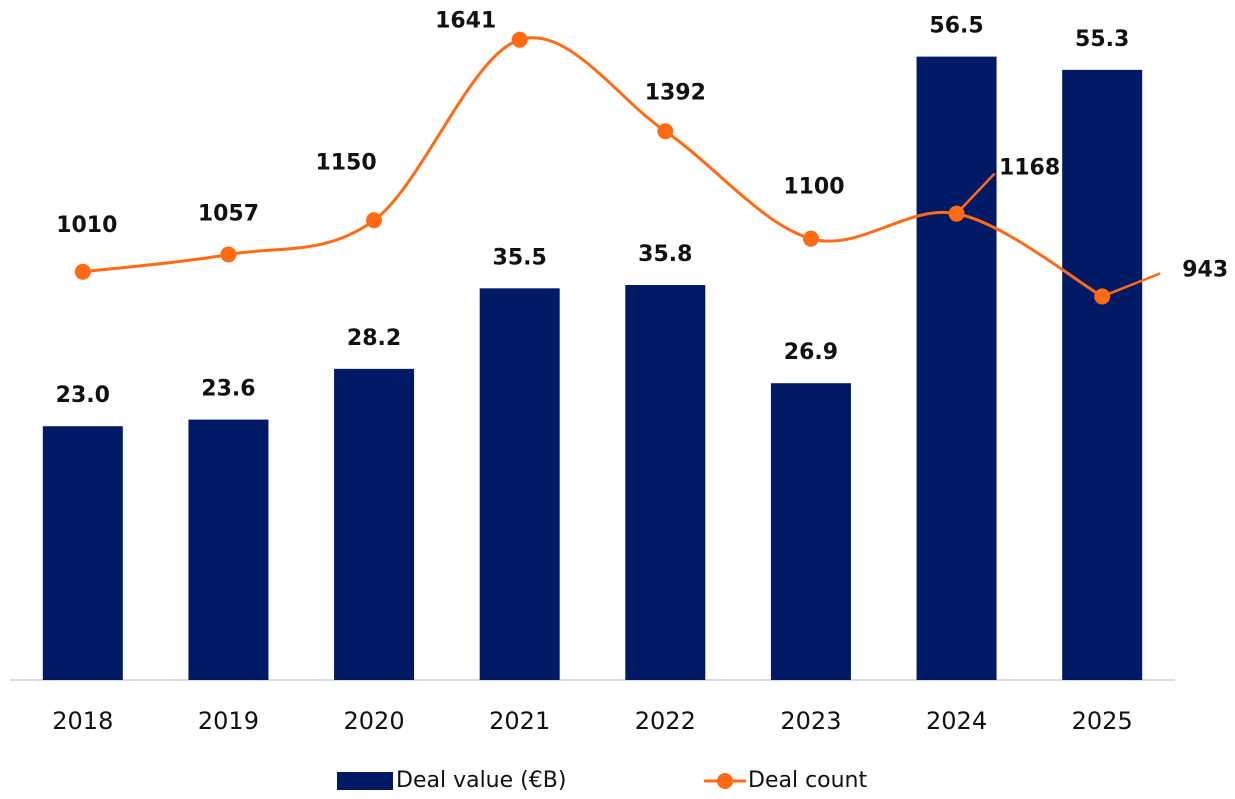  What do you see at coordinates (808, 780) in the screenshot?
I see `legend-label: Deal count` at bounding box center [808, 780].